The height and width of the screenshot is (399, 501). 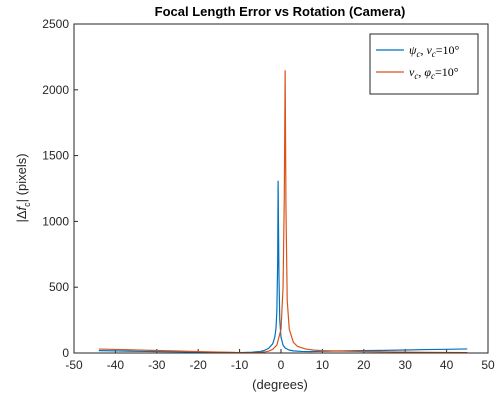 I want to click on legend-entry: ψc, νc=10°, so click(x=434, y=51).